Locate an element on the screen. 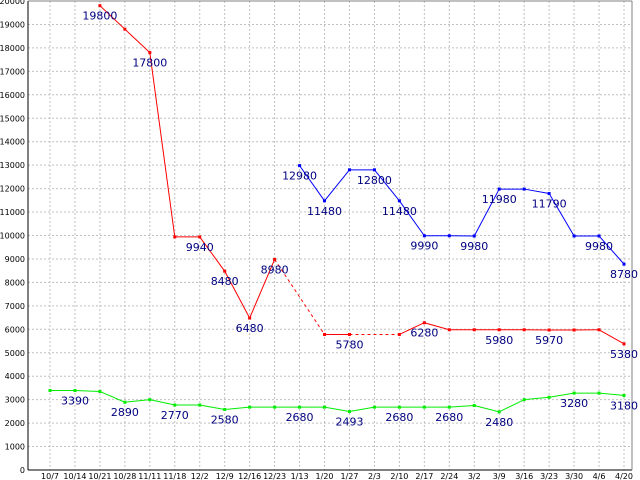 The image size is (640, 480). x-tick-label: 12/9 is located at coordinates (225, 476).